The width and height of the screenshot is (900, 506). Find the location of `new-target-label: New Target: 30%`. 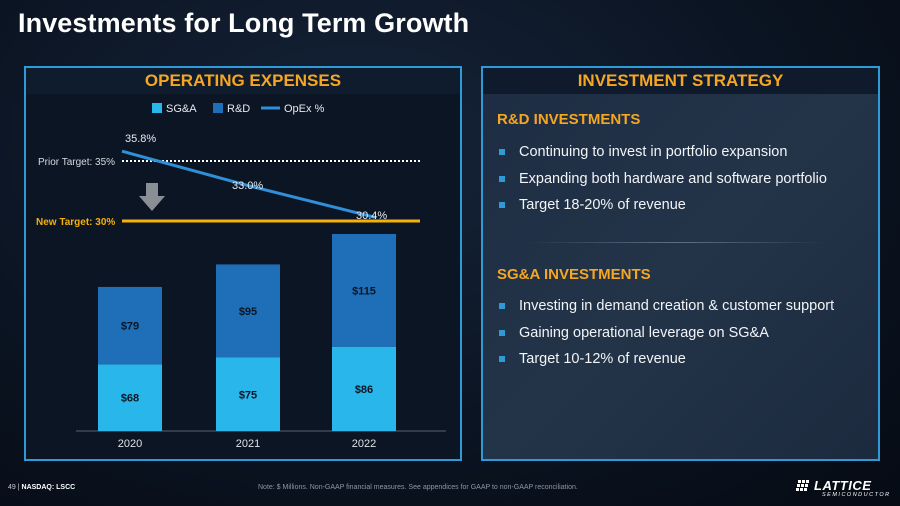

new-target-label: New Target: 30% is located at coordinates (75, 222).